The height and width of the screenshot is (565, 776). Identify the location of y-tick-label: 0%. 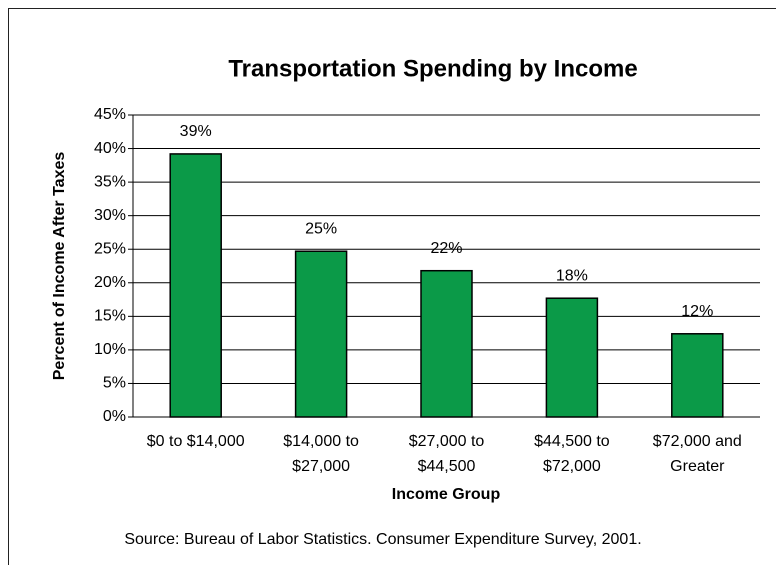
(114, 416).